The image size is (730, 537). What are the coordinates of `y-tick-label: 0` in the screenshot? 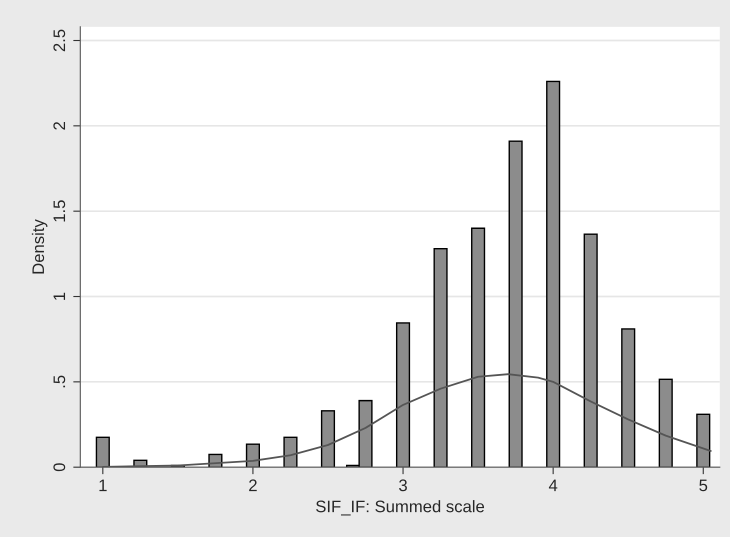 It's located at (59, 467).